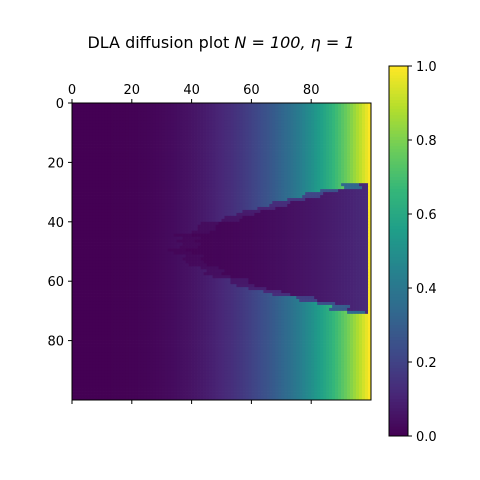  I want to click on colorbar-tick-label-0.2: 0.2, so click(426, 363).